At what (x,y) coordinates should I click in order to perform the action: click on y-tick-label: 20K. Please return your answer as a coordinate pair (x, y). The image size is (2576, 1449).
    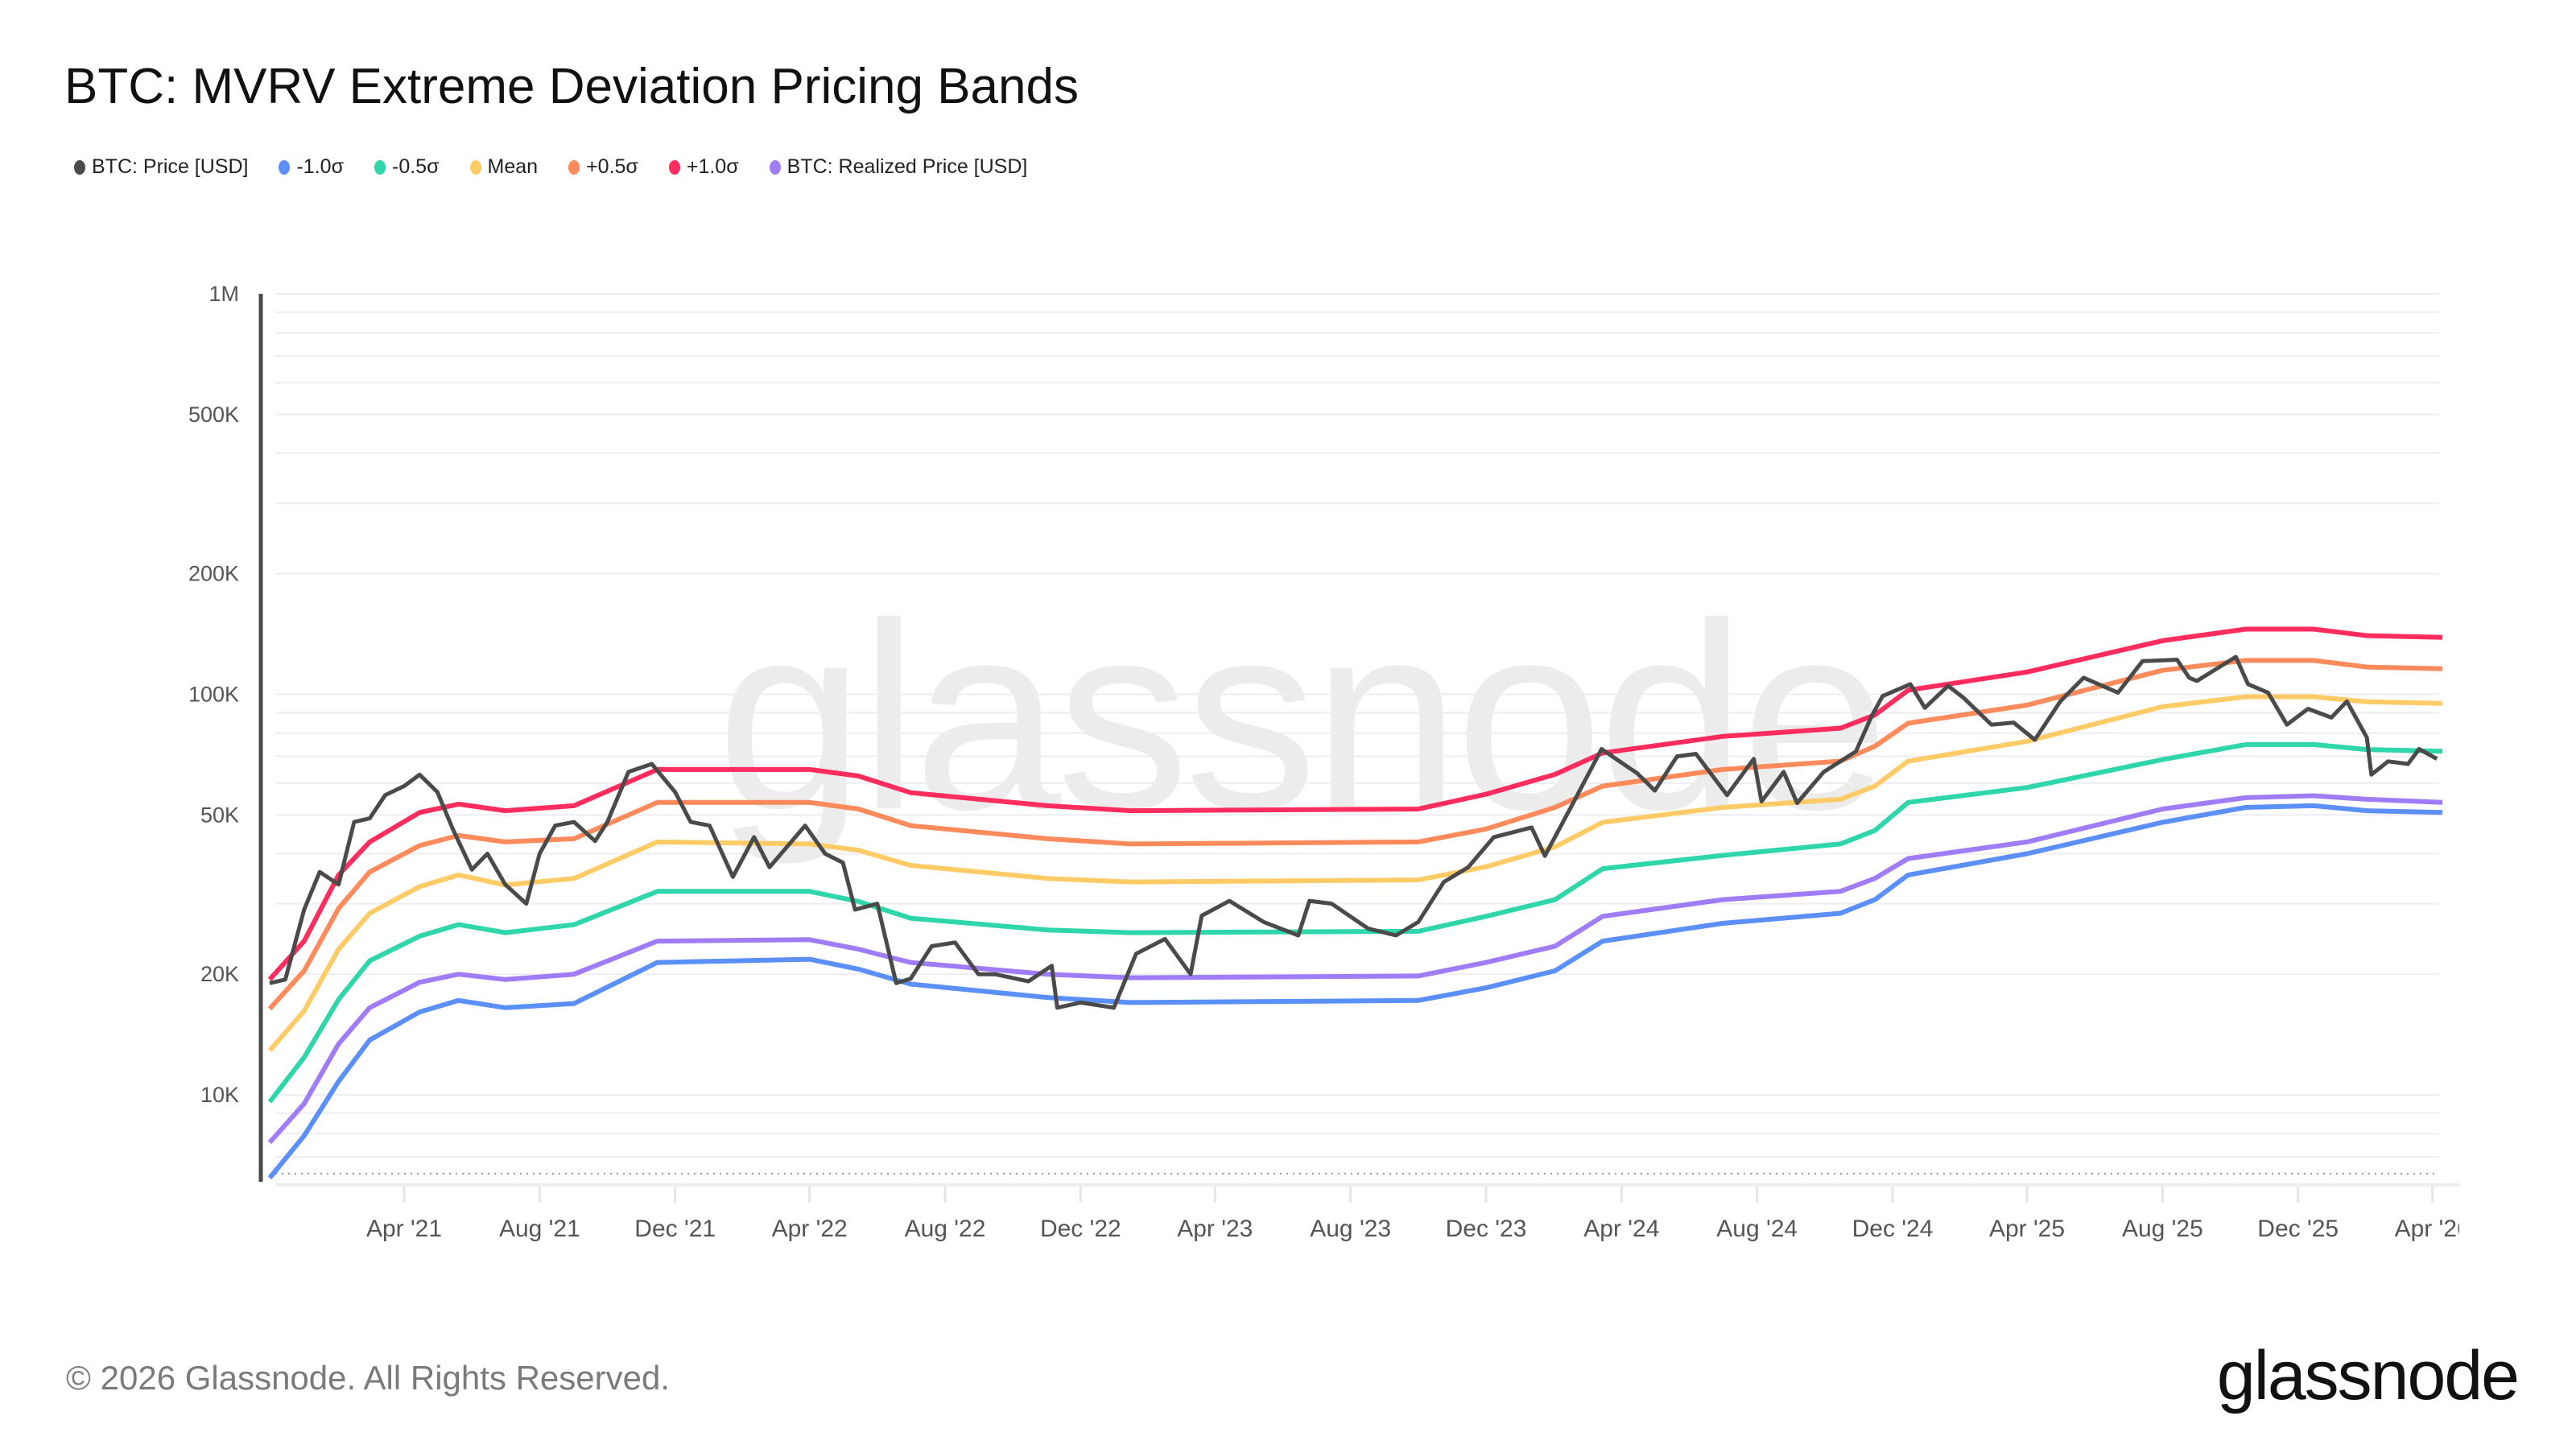
    Looking at the image, I should click on (219, 974).